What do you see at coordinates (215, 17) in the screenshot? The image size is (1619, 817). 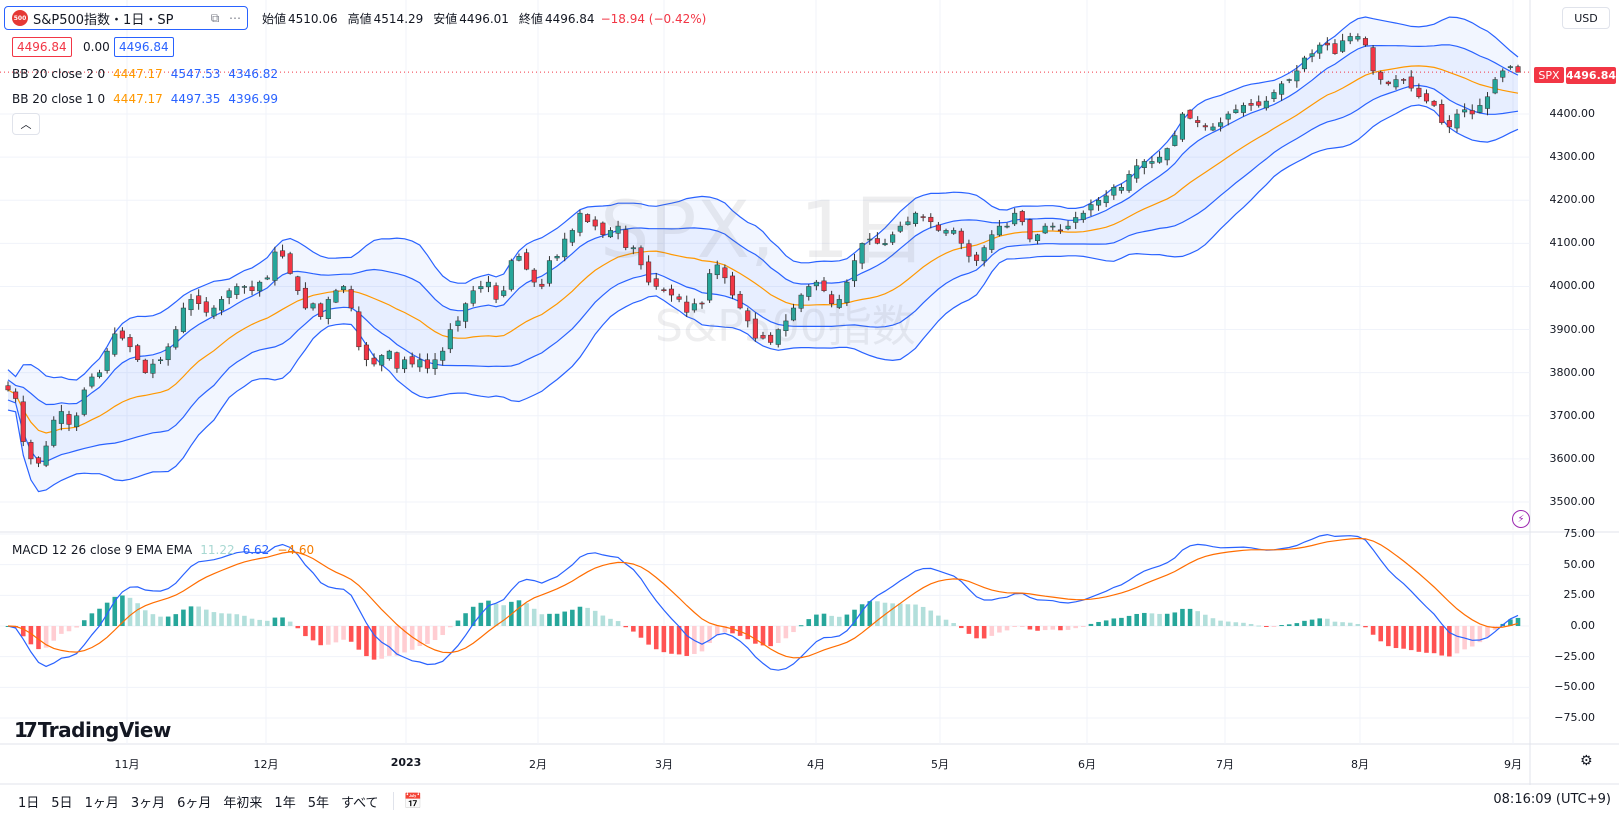 I see `compare-icon: ⧉` at bounding box center [215, 17].